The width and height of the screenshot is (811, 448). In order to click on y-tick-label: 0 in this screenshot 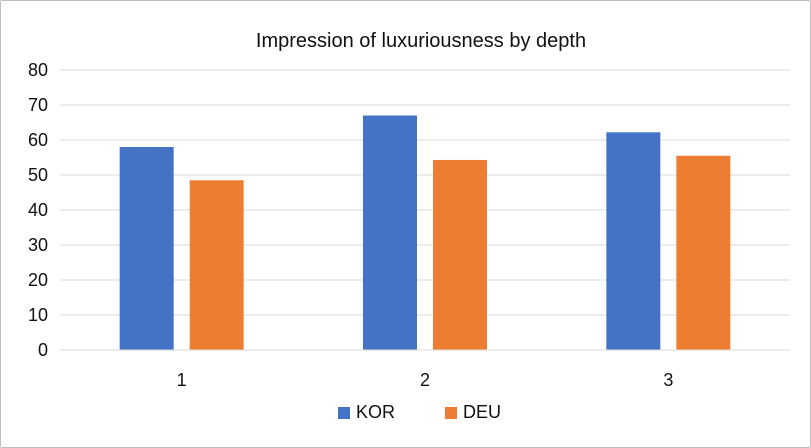, I will do `click(43, 350)`.